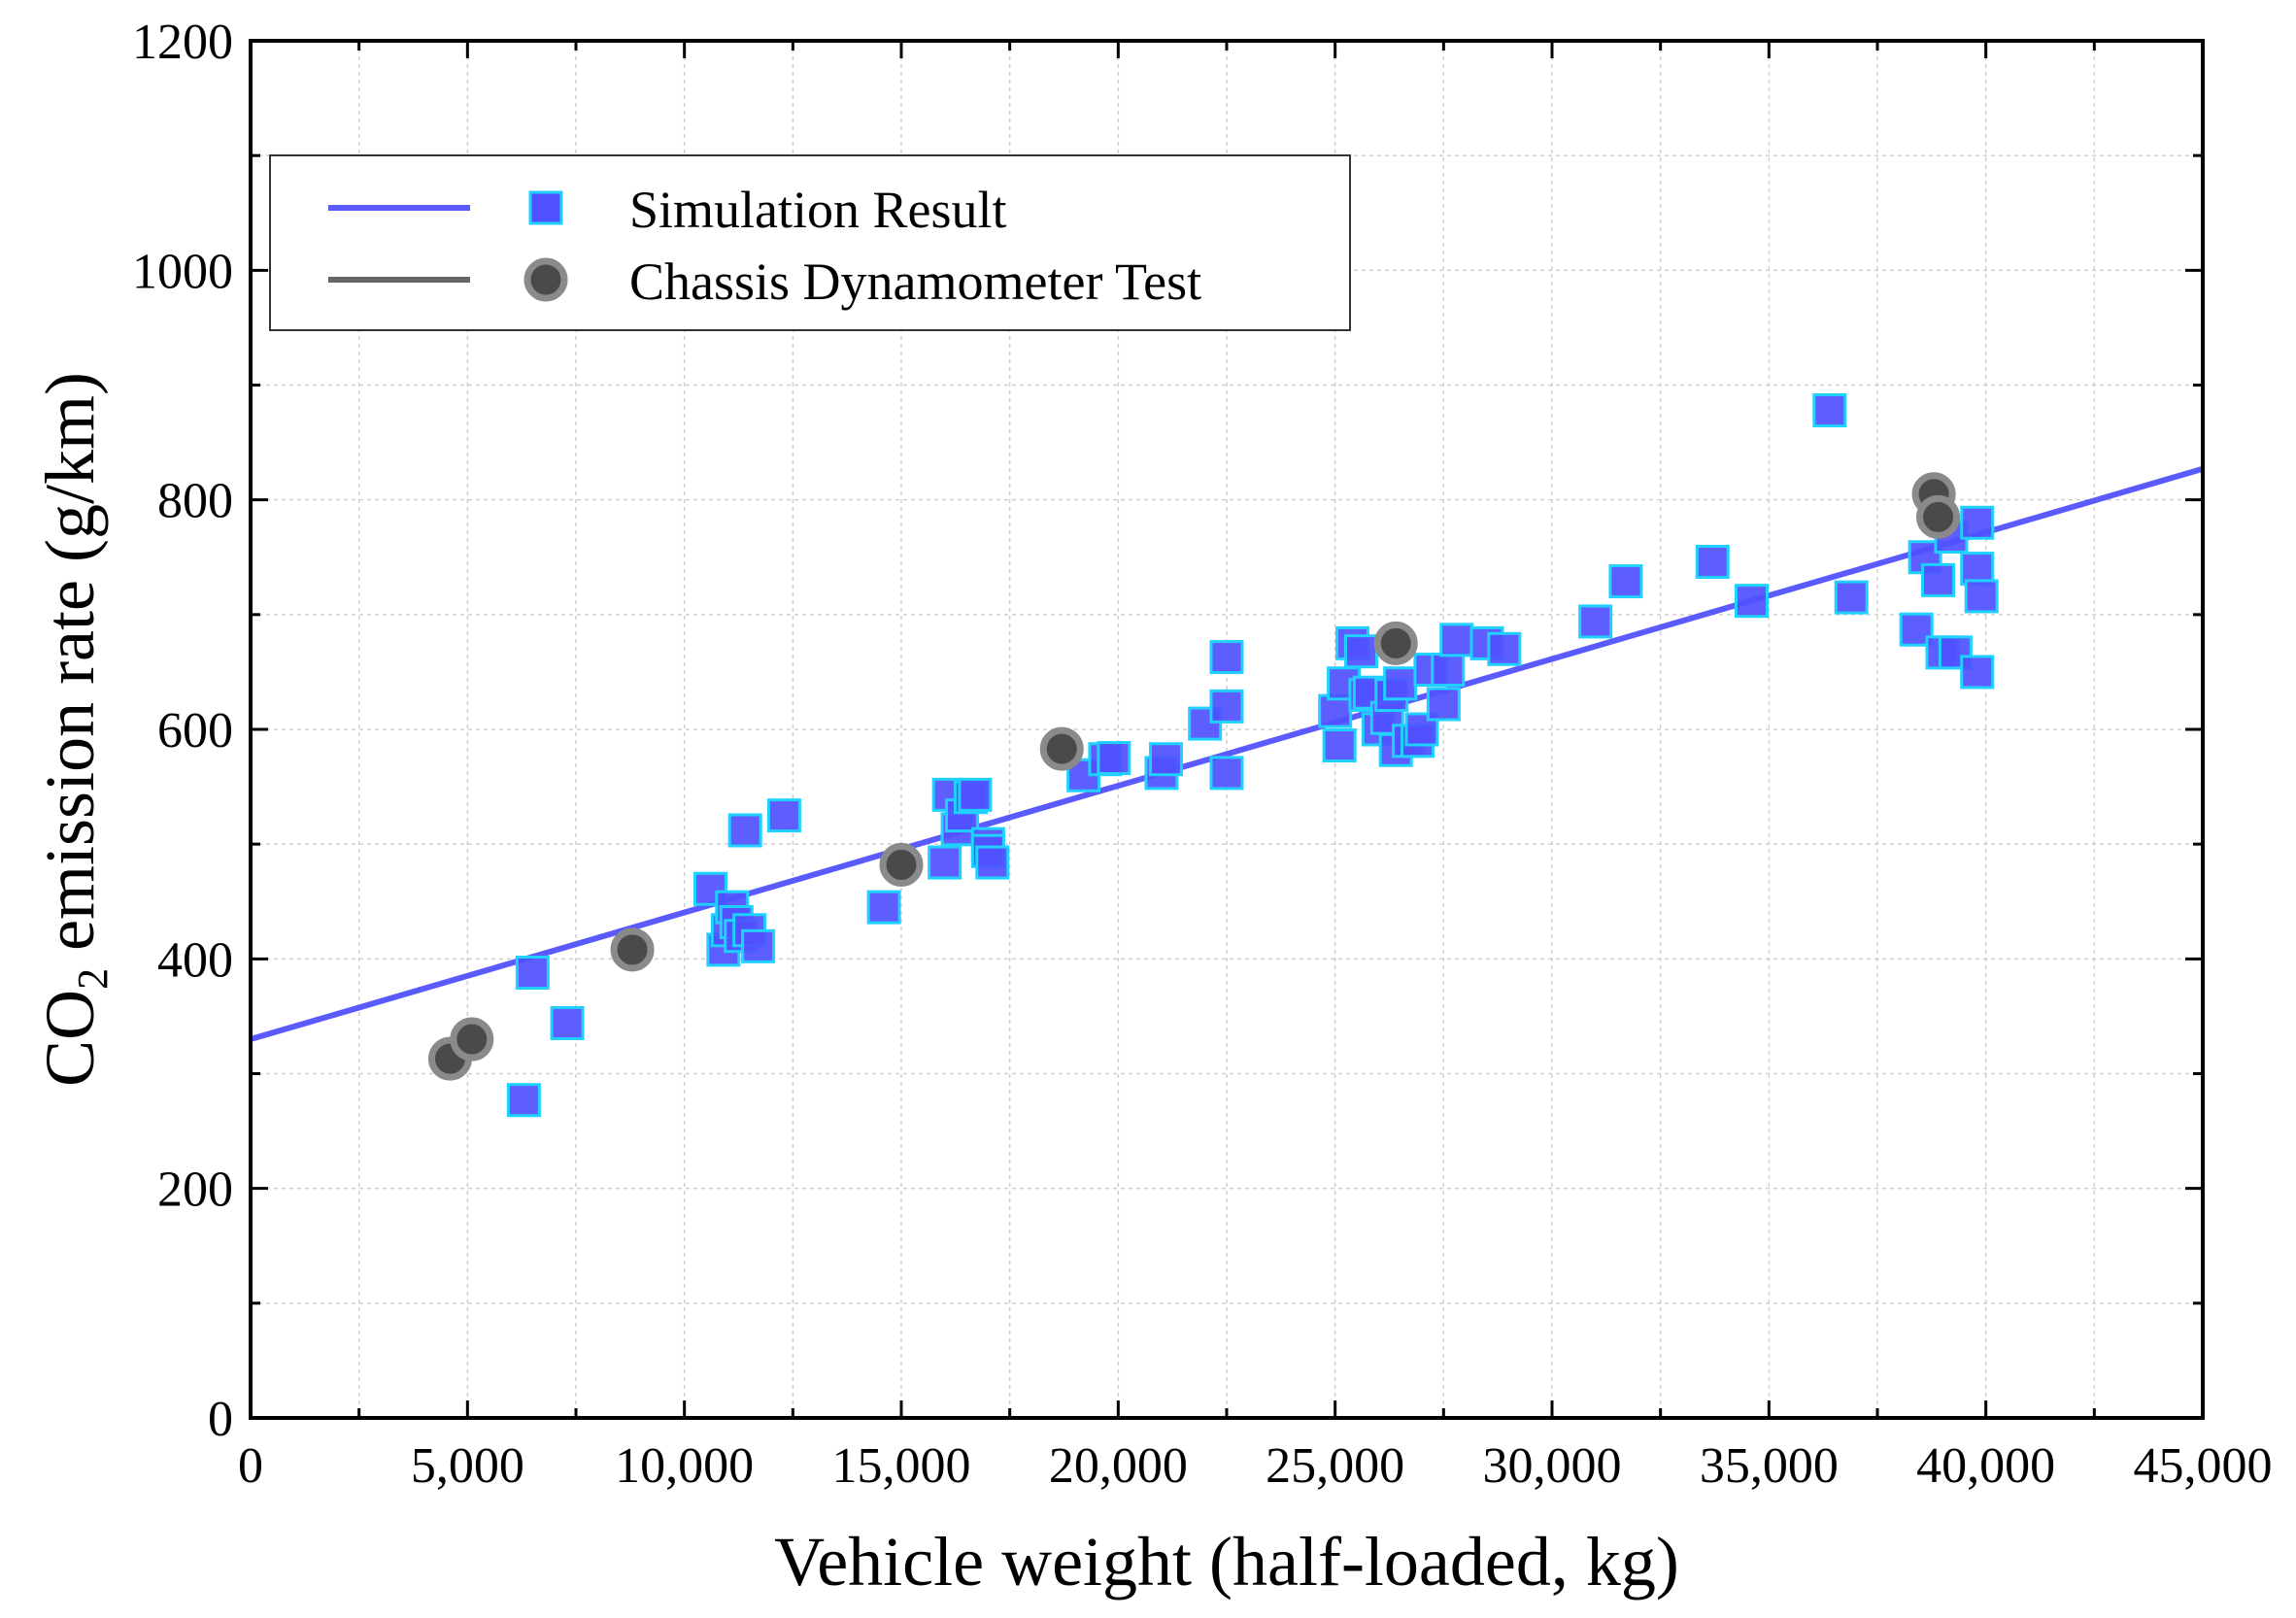 Image resolution: width=2296 pixels, height=1618 pixels. Describe the element at coordinates (1335, 1466) in the screenshot. I see `x-tick-label: 25,000` at that location.